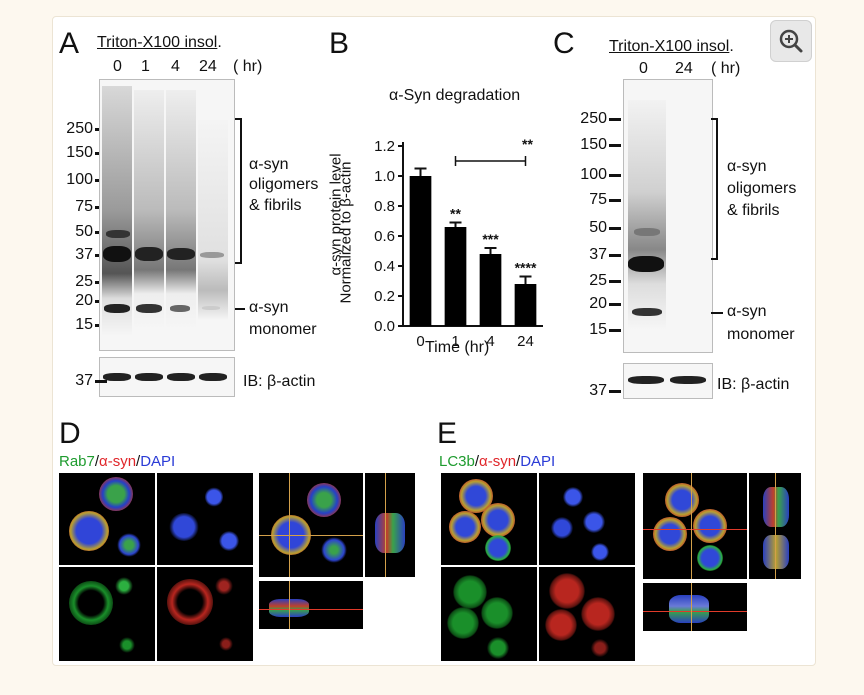 The width and height of the screenshot is (864, 695). What do you see at coordinates (69, 43) in the screenshot?
I see `panel-a-letter: A` at bounding box center [69, 43].